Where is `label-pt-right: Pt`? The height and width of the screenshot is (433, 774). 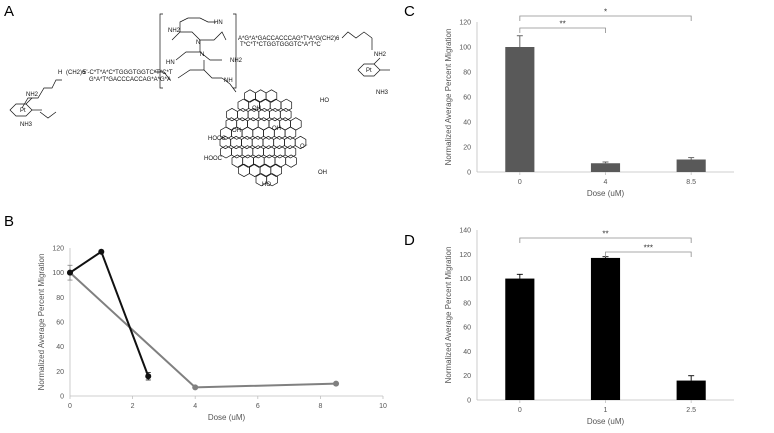 label-pt-right: Pt is located at coordinates (369, 71).